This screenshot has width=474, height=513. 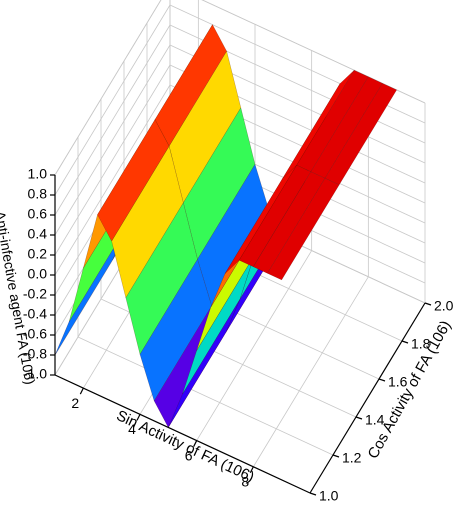 I want to click on y-axis-title: Cos Activity of FA (106), so click(x=410, y=390).